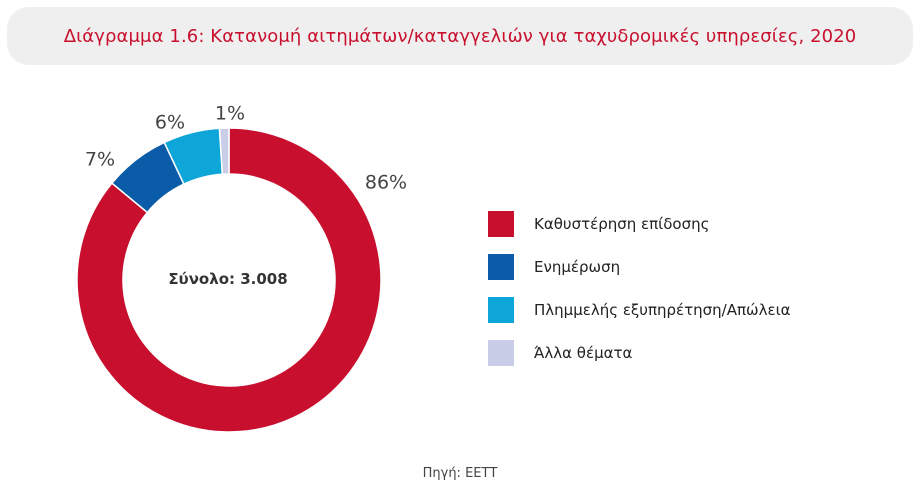 The width and height of the screenshot is (920, 498). Describe the element at coordinates (100, 160) in the screenshot. I see `slice-label-2: 7%` at that location.